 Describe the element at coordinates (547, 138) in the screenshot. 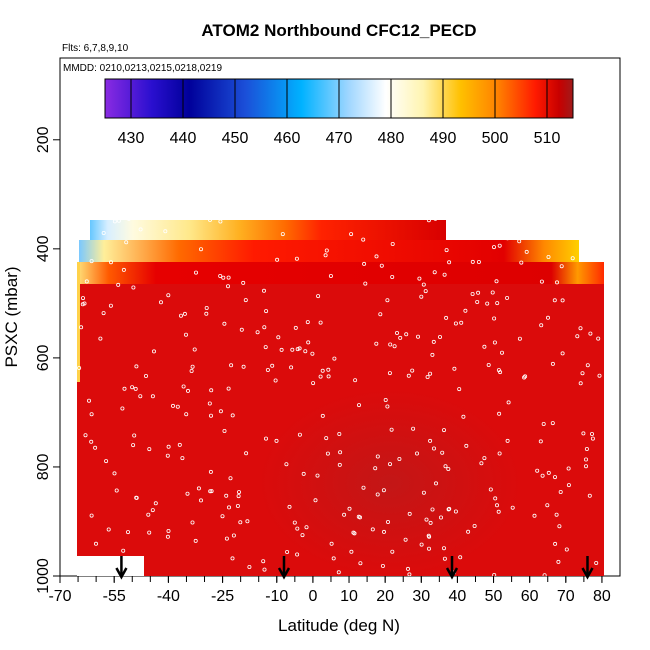

I see `colorbar-tick-label: 510` at that location.